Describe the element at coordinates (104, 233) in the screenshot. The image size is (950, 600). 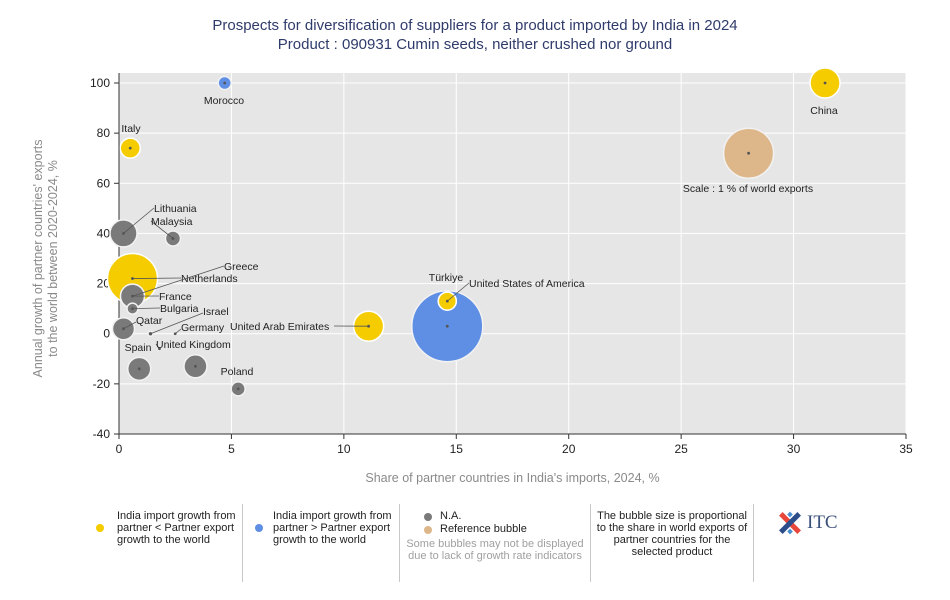
I see `y-tick-label: 40` at that location.